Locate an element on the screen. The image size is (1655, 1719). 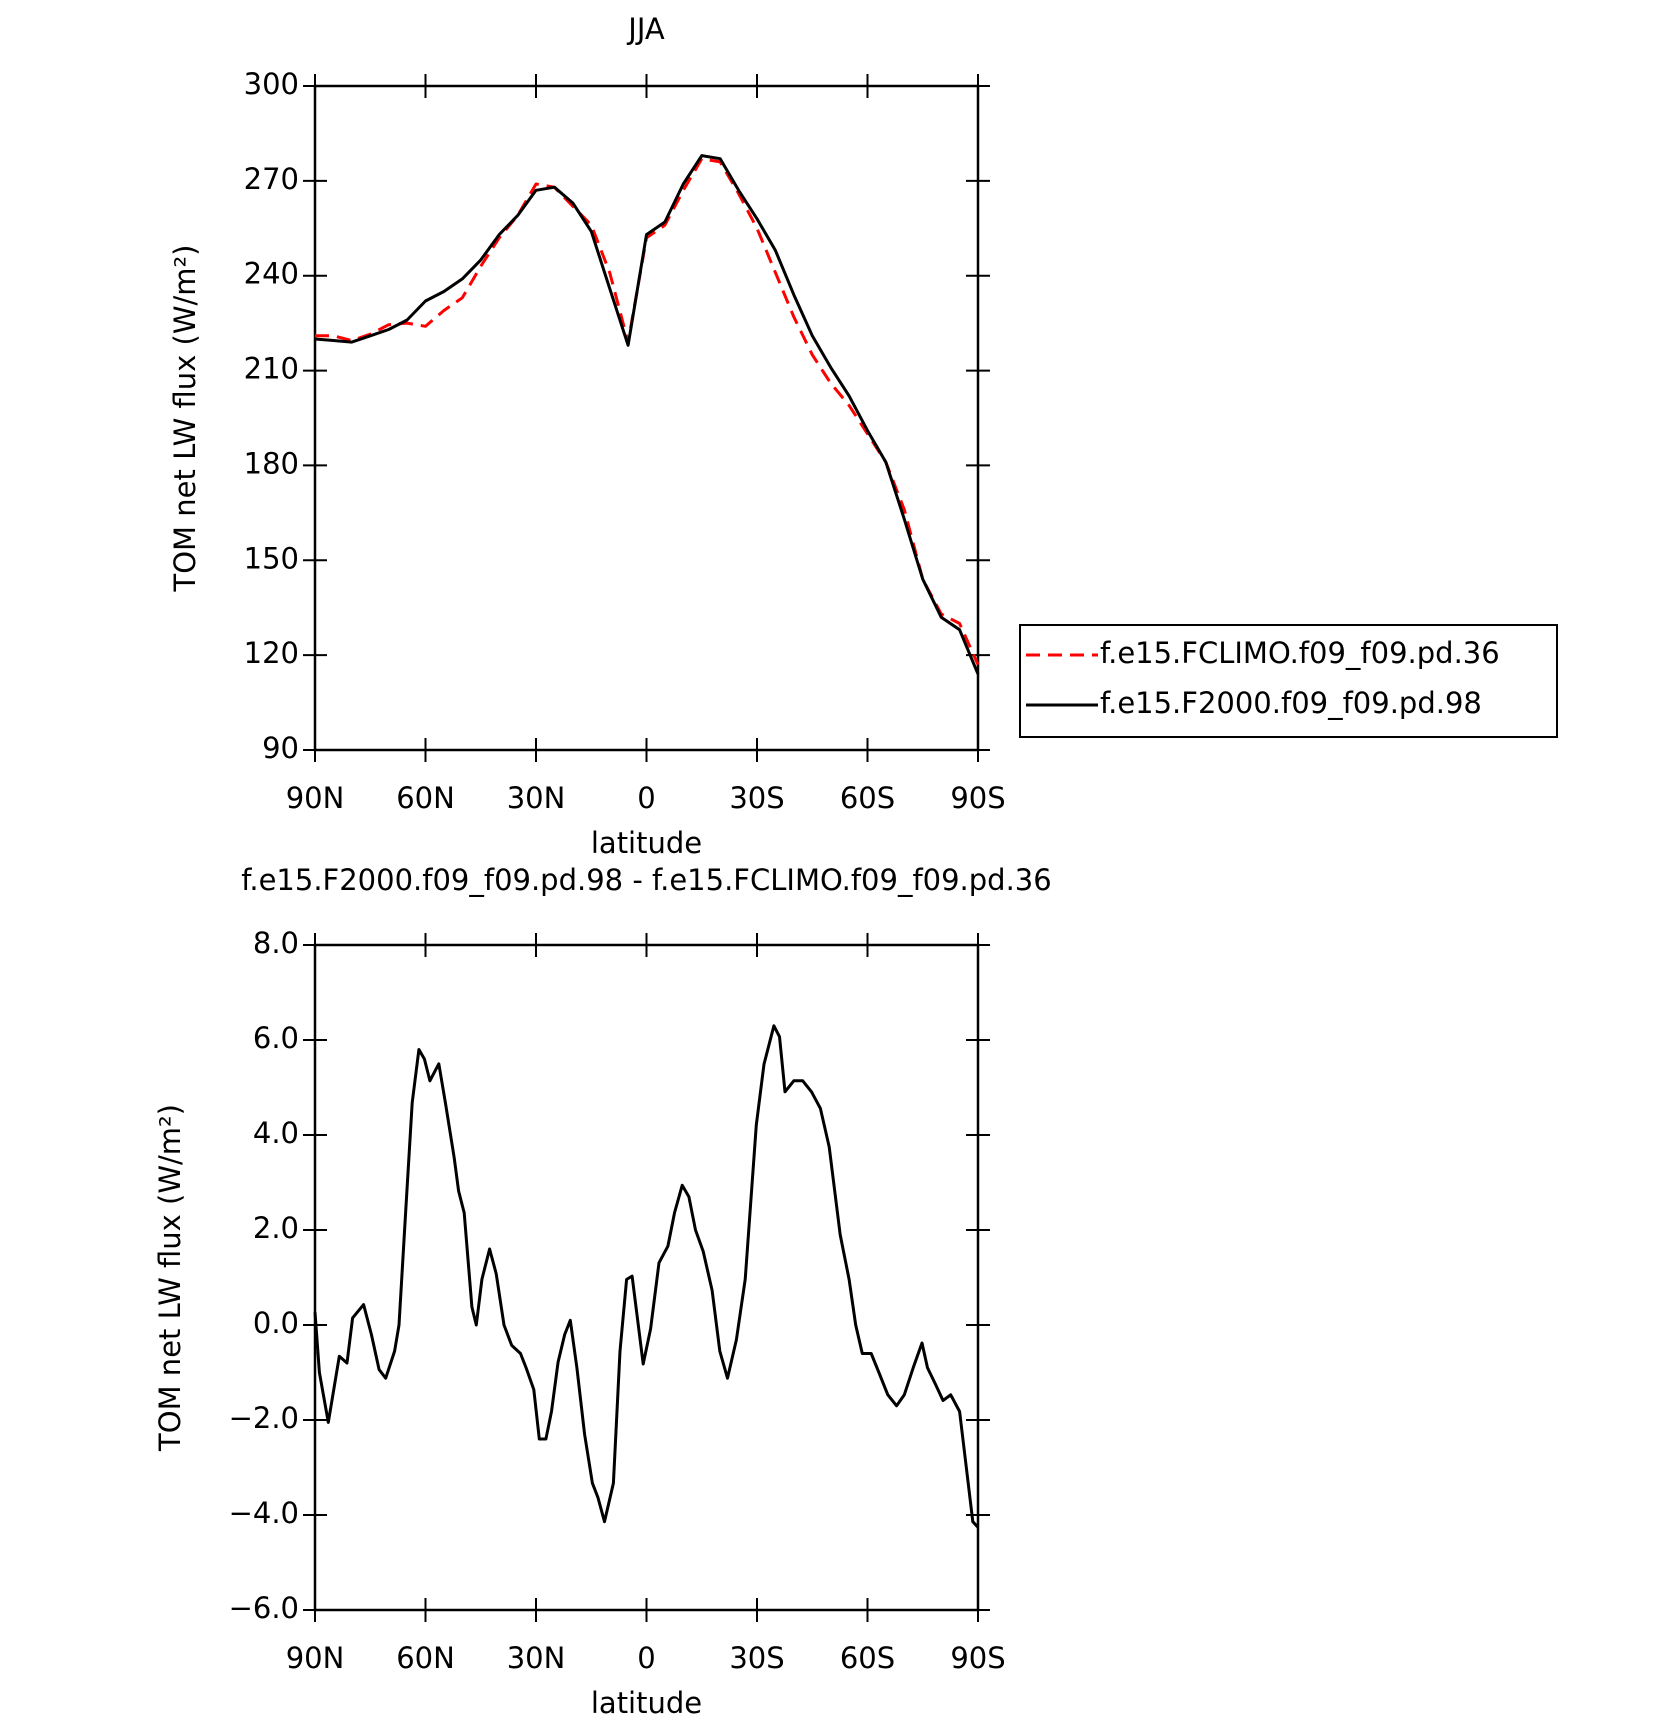
y-tick-label: 150 is located at coordinates (271, 558).